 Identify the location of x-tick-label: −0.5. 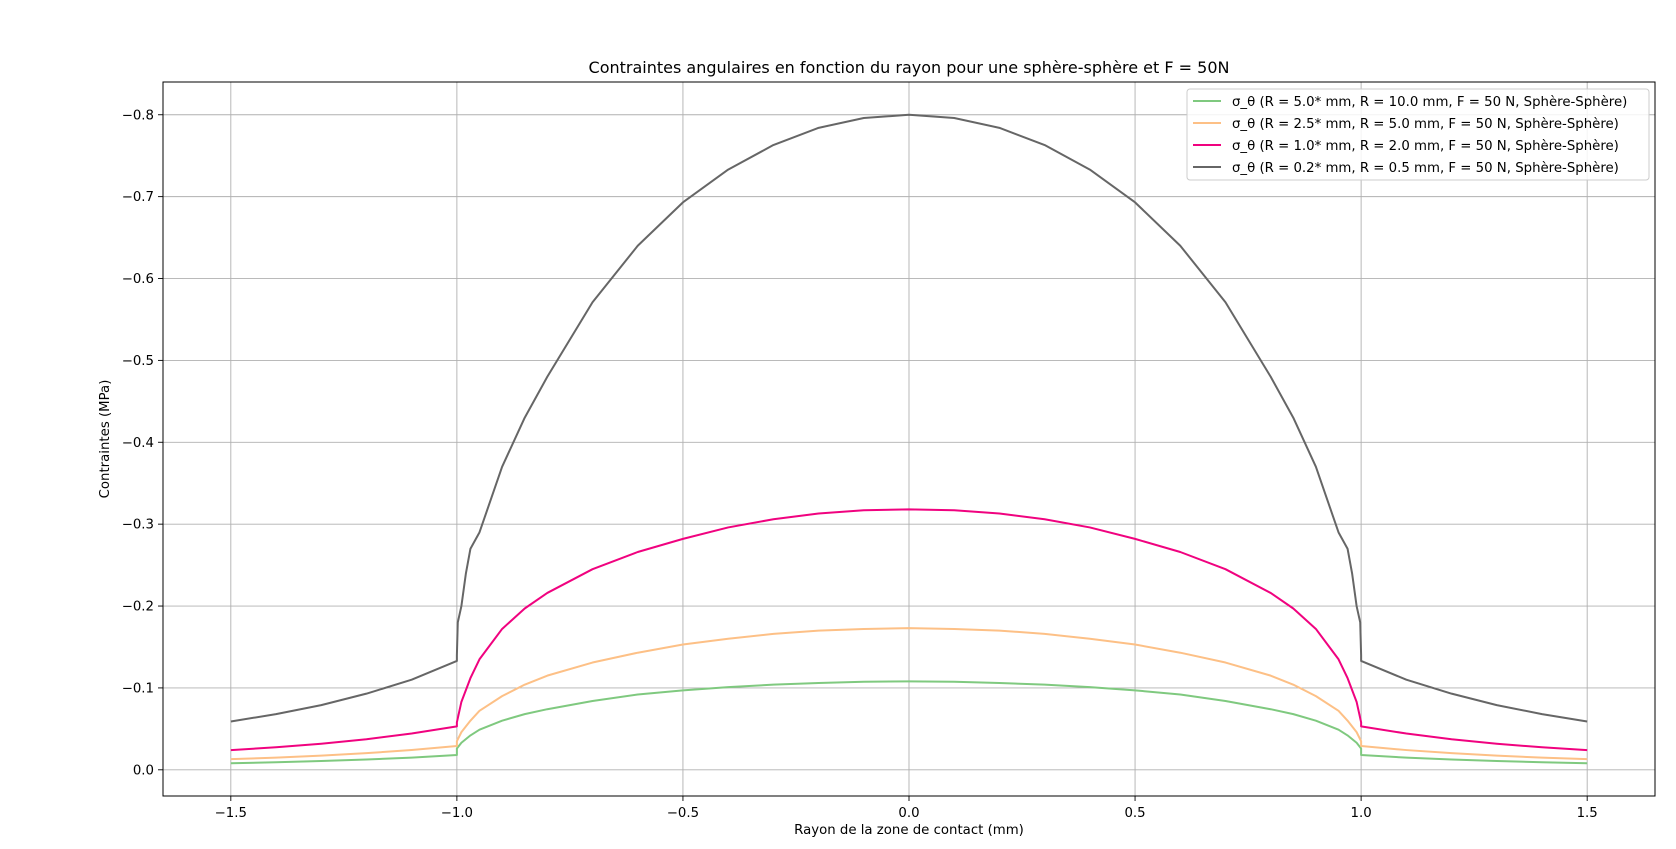
(683, 813).